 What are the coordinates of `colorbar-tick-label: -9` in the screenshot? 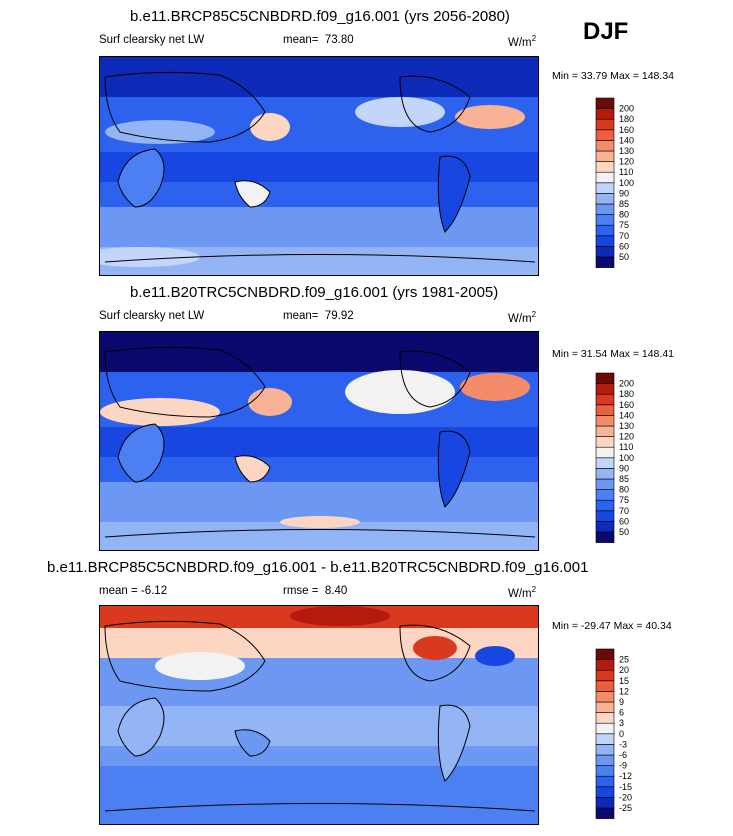 It's located at (623, 766).